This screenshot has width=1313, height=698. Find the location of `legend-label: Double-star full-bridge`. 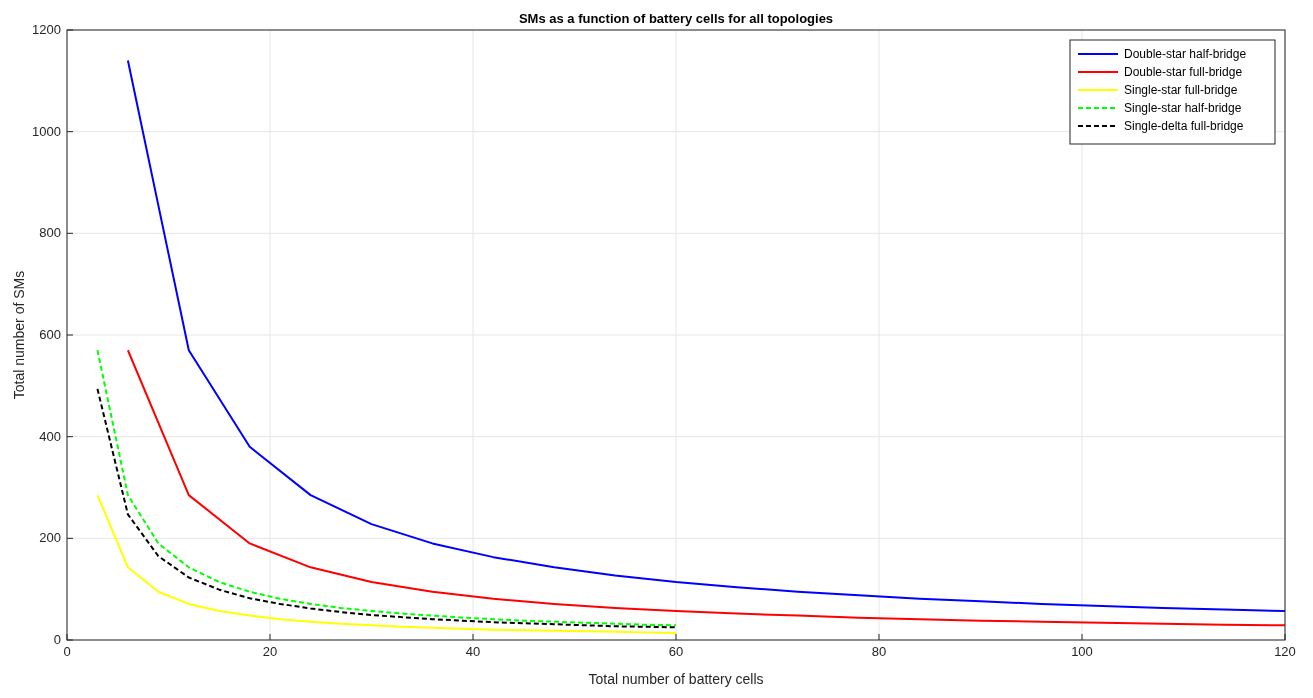

legend-label: Double-star full-bridge is located at coordinates (1183, 72).